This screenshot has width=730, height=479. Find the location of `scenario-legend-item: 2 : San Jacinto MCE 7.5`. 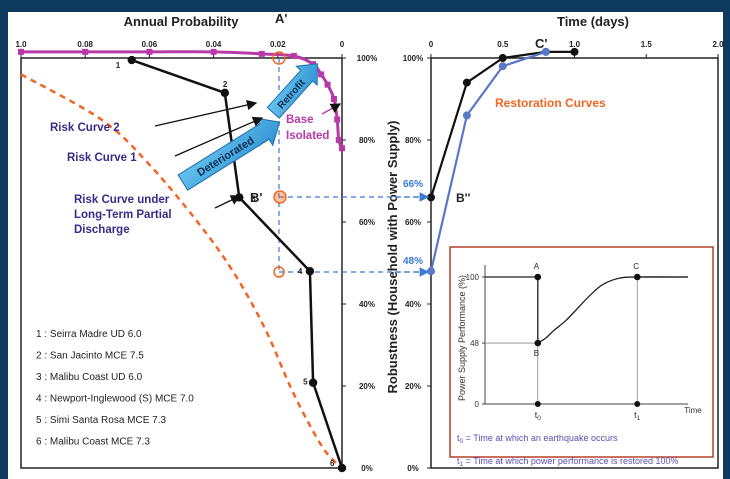

scenario-legend-item: 2 : San Jacinto MCE 7.5 is located at coordinates (90, 356).